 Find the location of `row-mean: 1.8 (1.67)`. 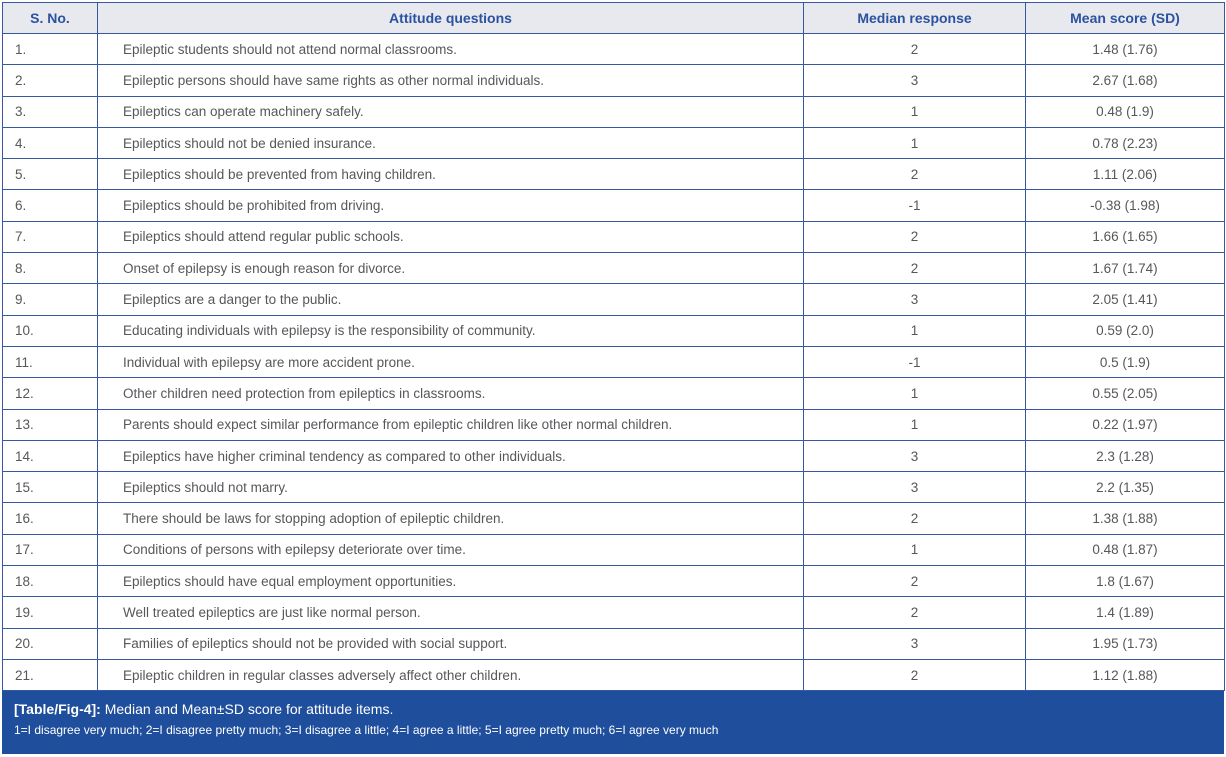

row-mean: 1.8 (1.67) is located at coordinates (1125, 581).